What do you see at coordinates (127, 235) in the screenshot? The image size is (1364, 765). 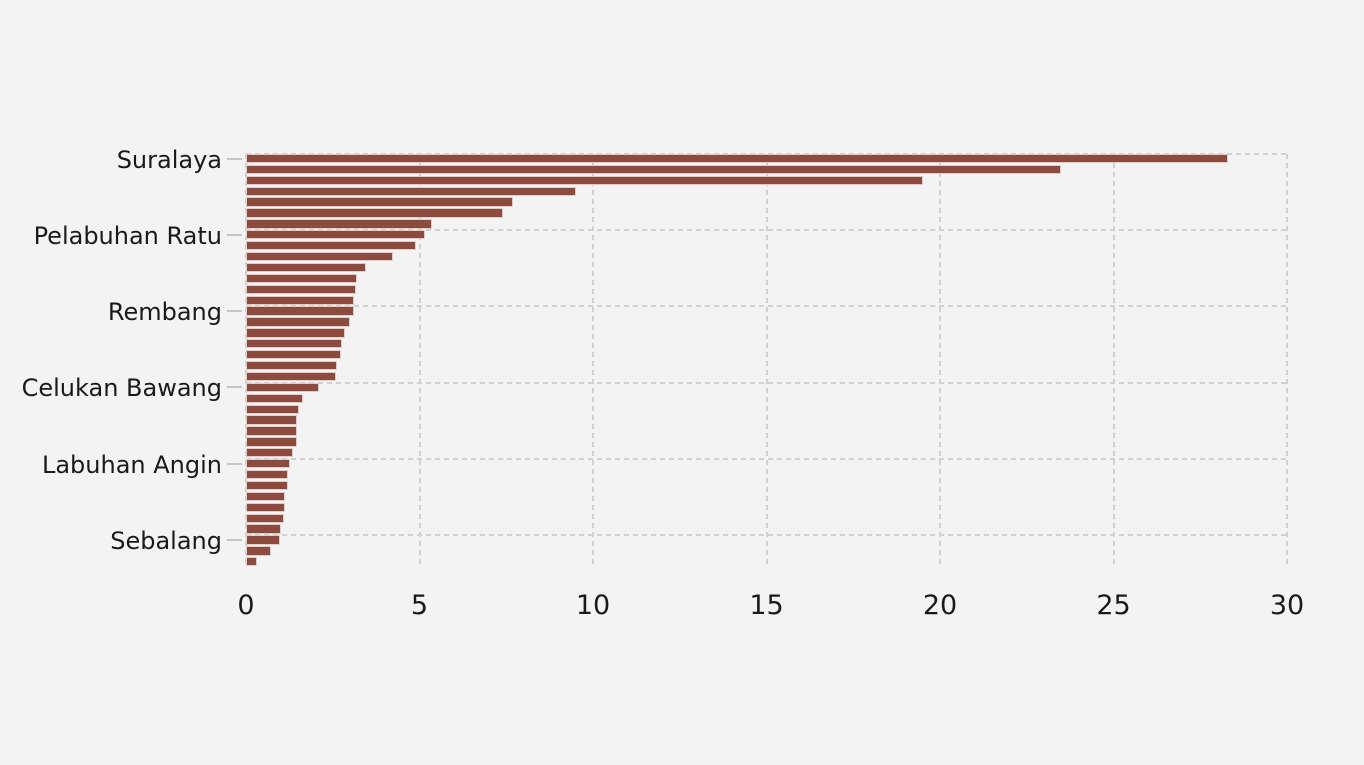 I see `y-tick-label: Pelabuhan Ratu` at bounding box center [127, 235].